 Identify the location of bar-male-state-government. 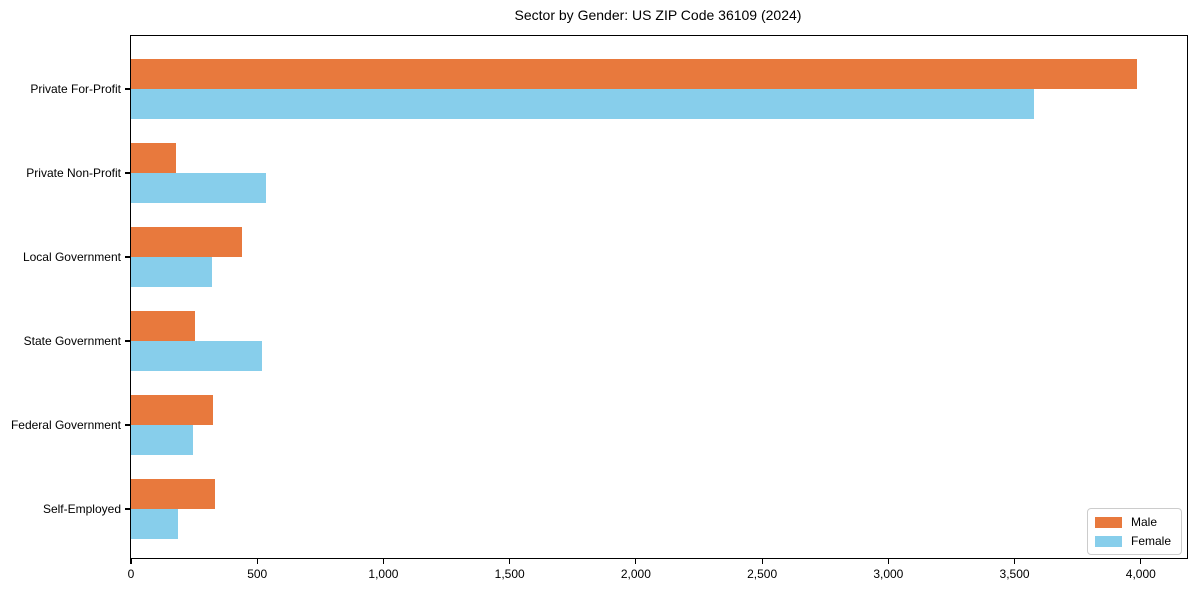
(163, 326).